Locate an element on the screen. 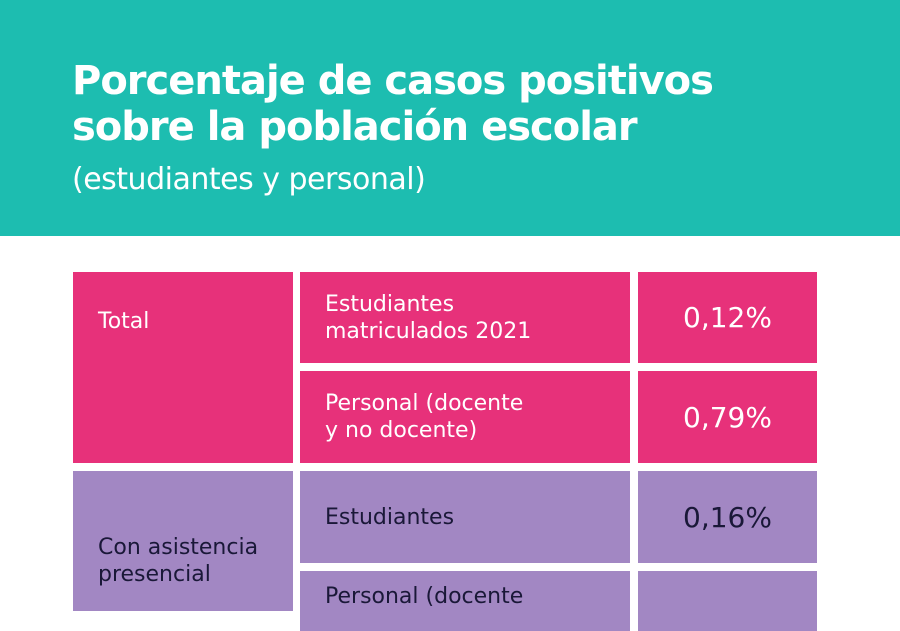 This screenshot has height=631, width=900. row-value: 0,16% is located at coordinates (727, 517).